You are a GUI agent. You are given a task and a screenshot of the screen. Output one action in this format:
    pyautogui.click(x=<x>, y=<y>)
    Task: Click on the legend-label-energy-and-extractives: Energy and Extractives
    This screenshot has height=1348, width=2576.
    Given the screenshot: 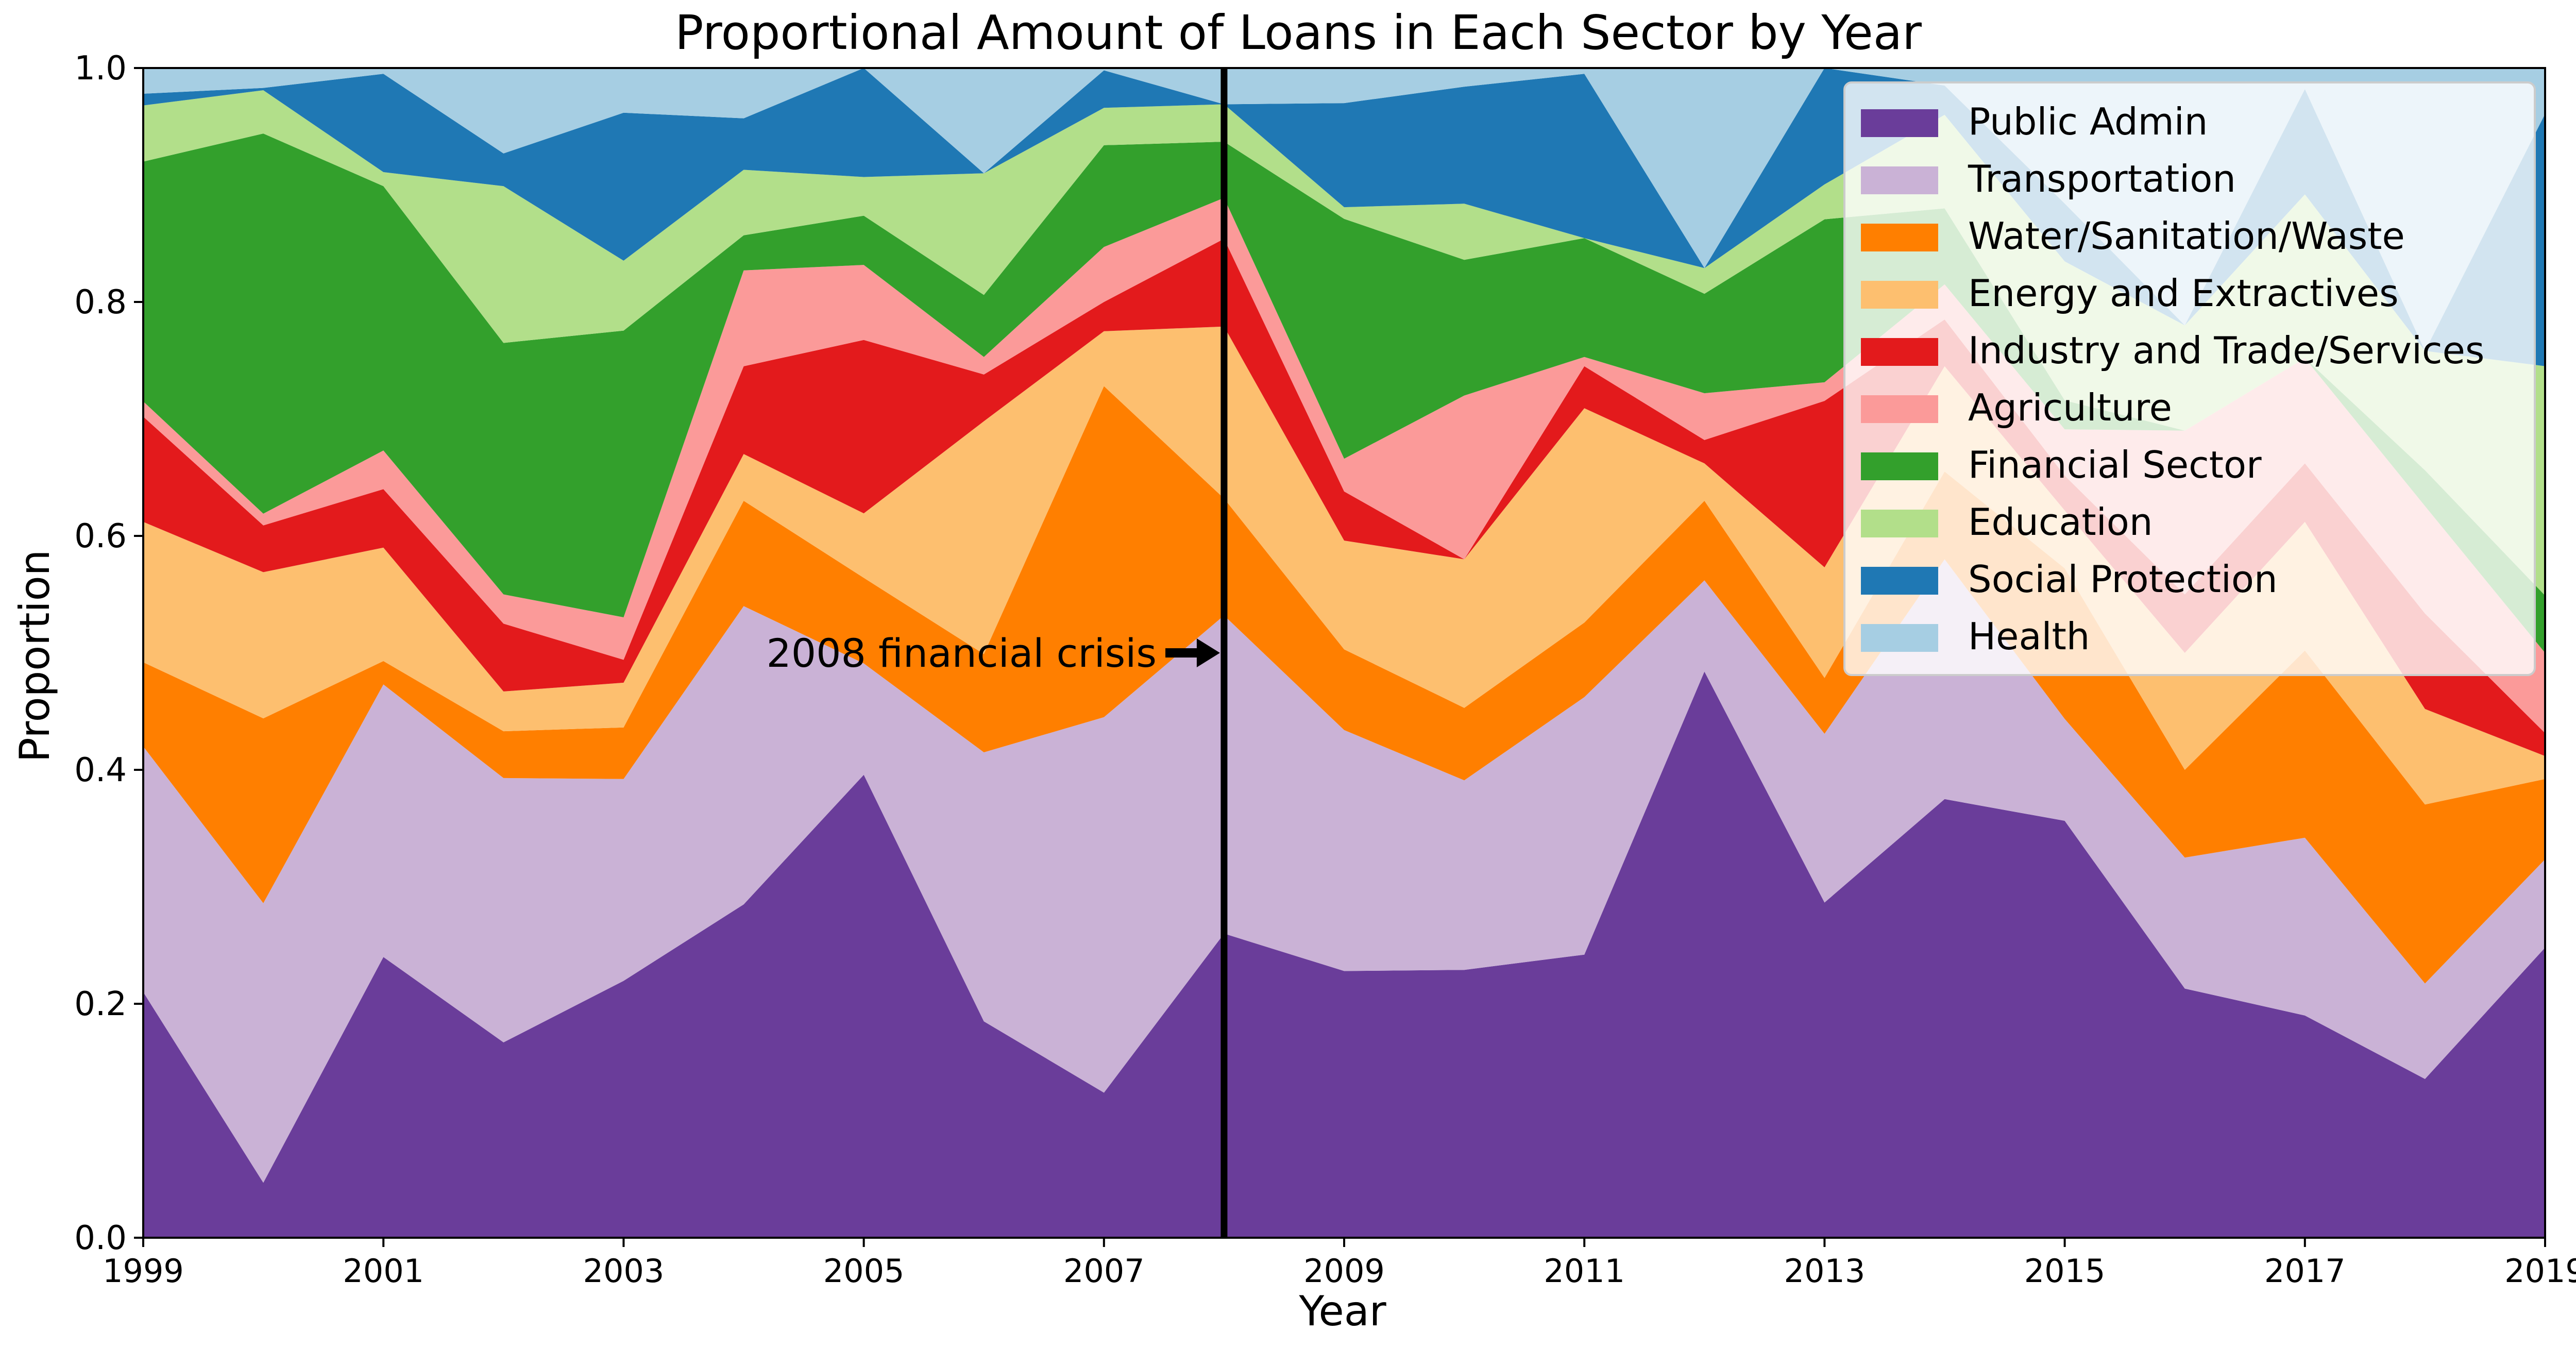 What is the action you would take?
    pyautogui.click(x=2183, y=293)
    